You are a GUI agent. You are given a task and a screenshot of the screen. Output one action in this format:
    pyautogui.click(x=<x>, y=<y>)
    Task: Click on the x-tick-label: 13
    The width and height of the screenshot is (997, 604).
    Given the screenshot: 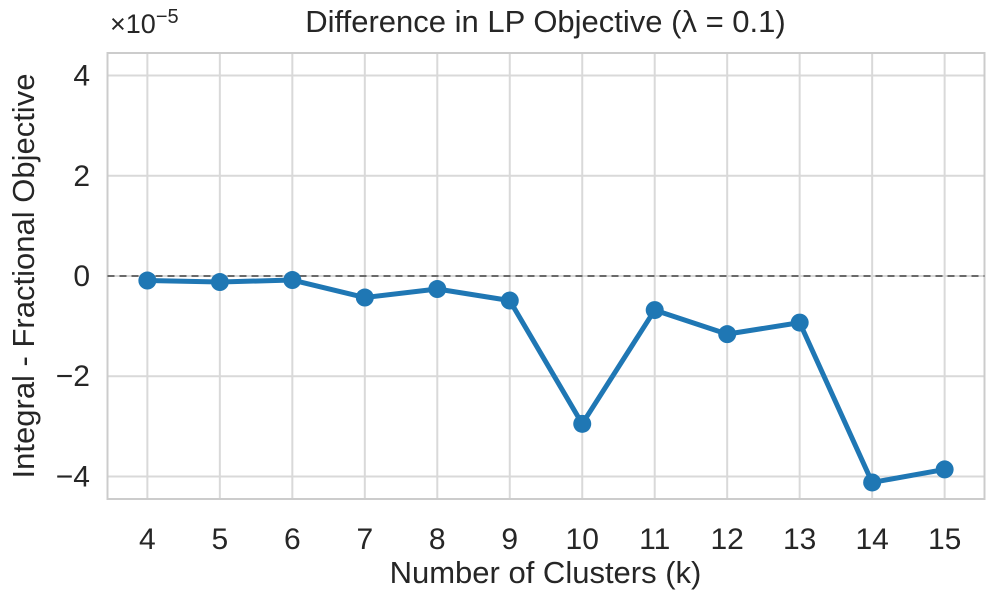 What is the action you would take?
    pyautogui.click(x=799, y=539)
    